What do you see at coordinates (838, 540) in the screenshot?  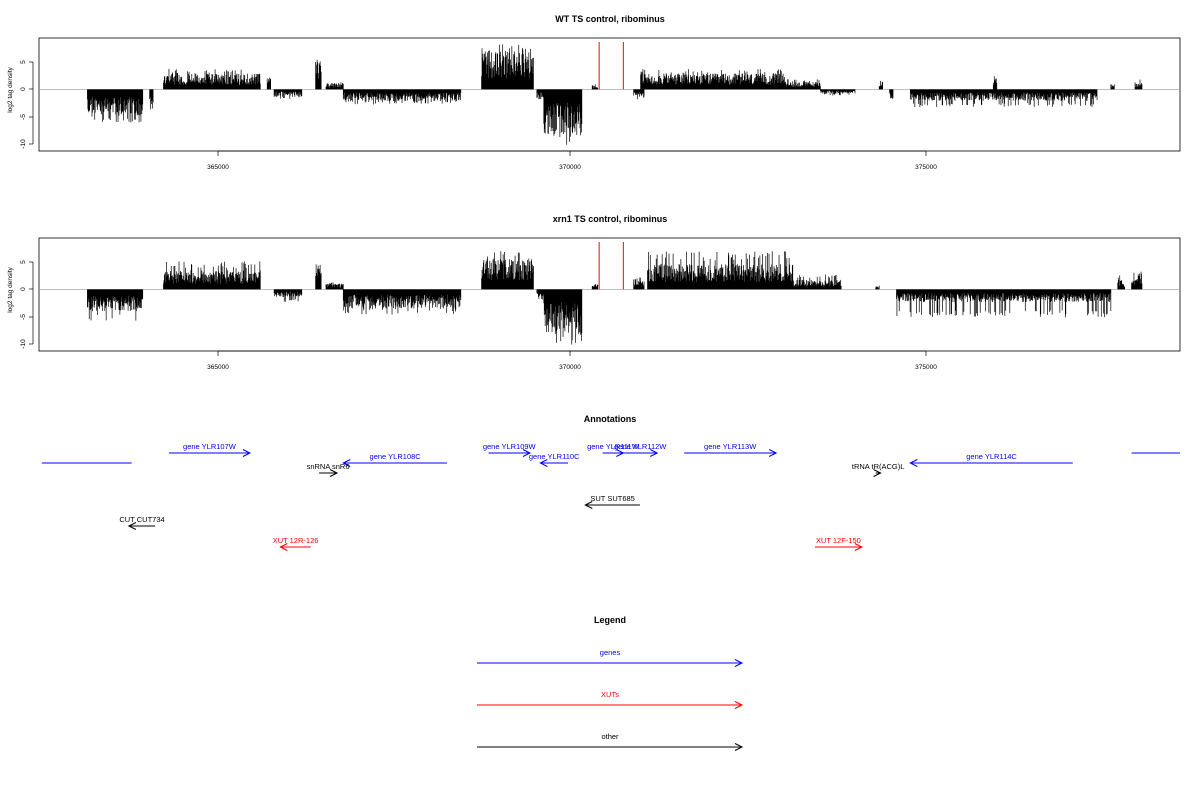 I see `annotation-label: XUT 12F-150` at bounding box center [838, 540].